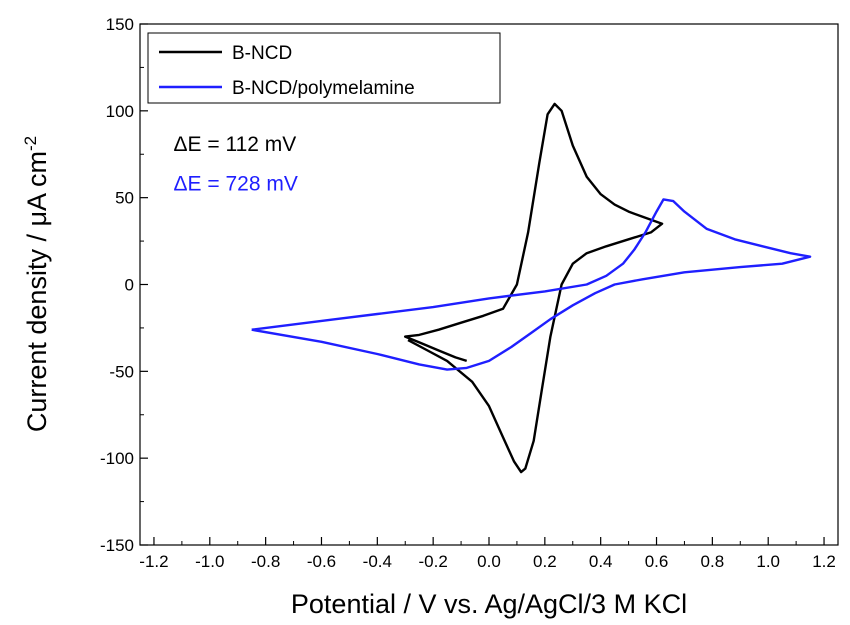  What do you see at coordinates (121, 371) in the screenshot?
I see `y-tick-label: -50` at bounding box center [121, 371].